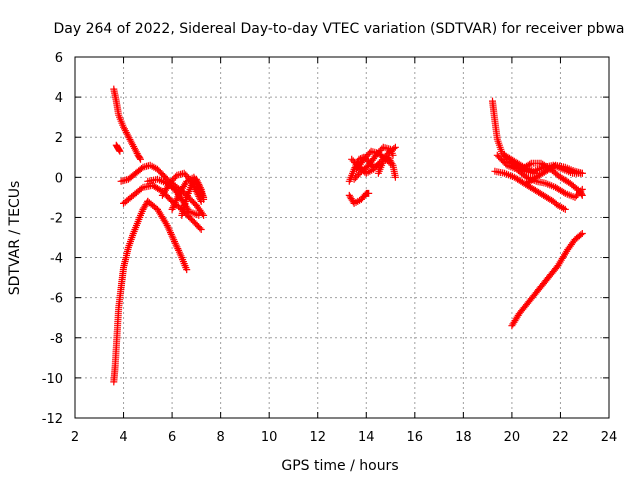  I want to click on x-tick-label: 10, so click(269, 437).